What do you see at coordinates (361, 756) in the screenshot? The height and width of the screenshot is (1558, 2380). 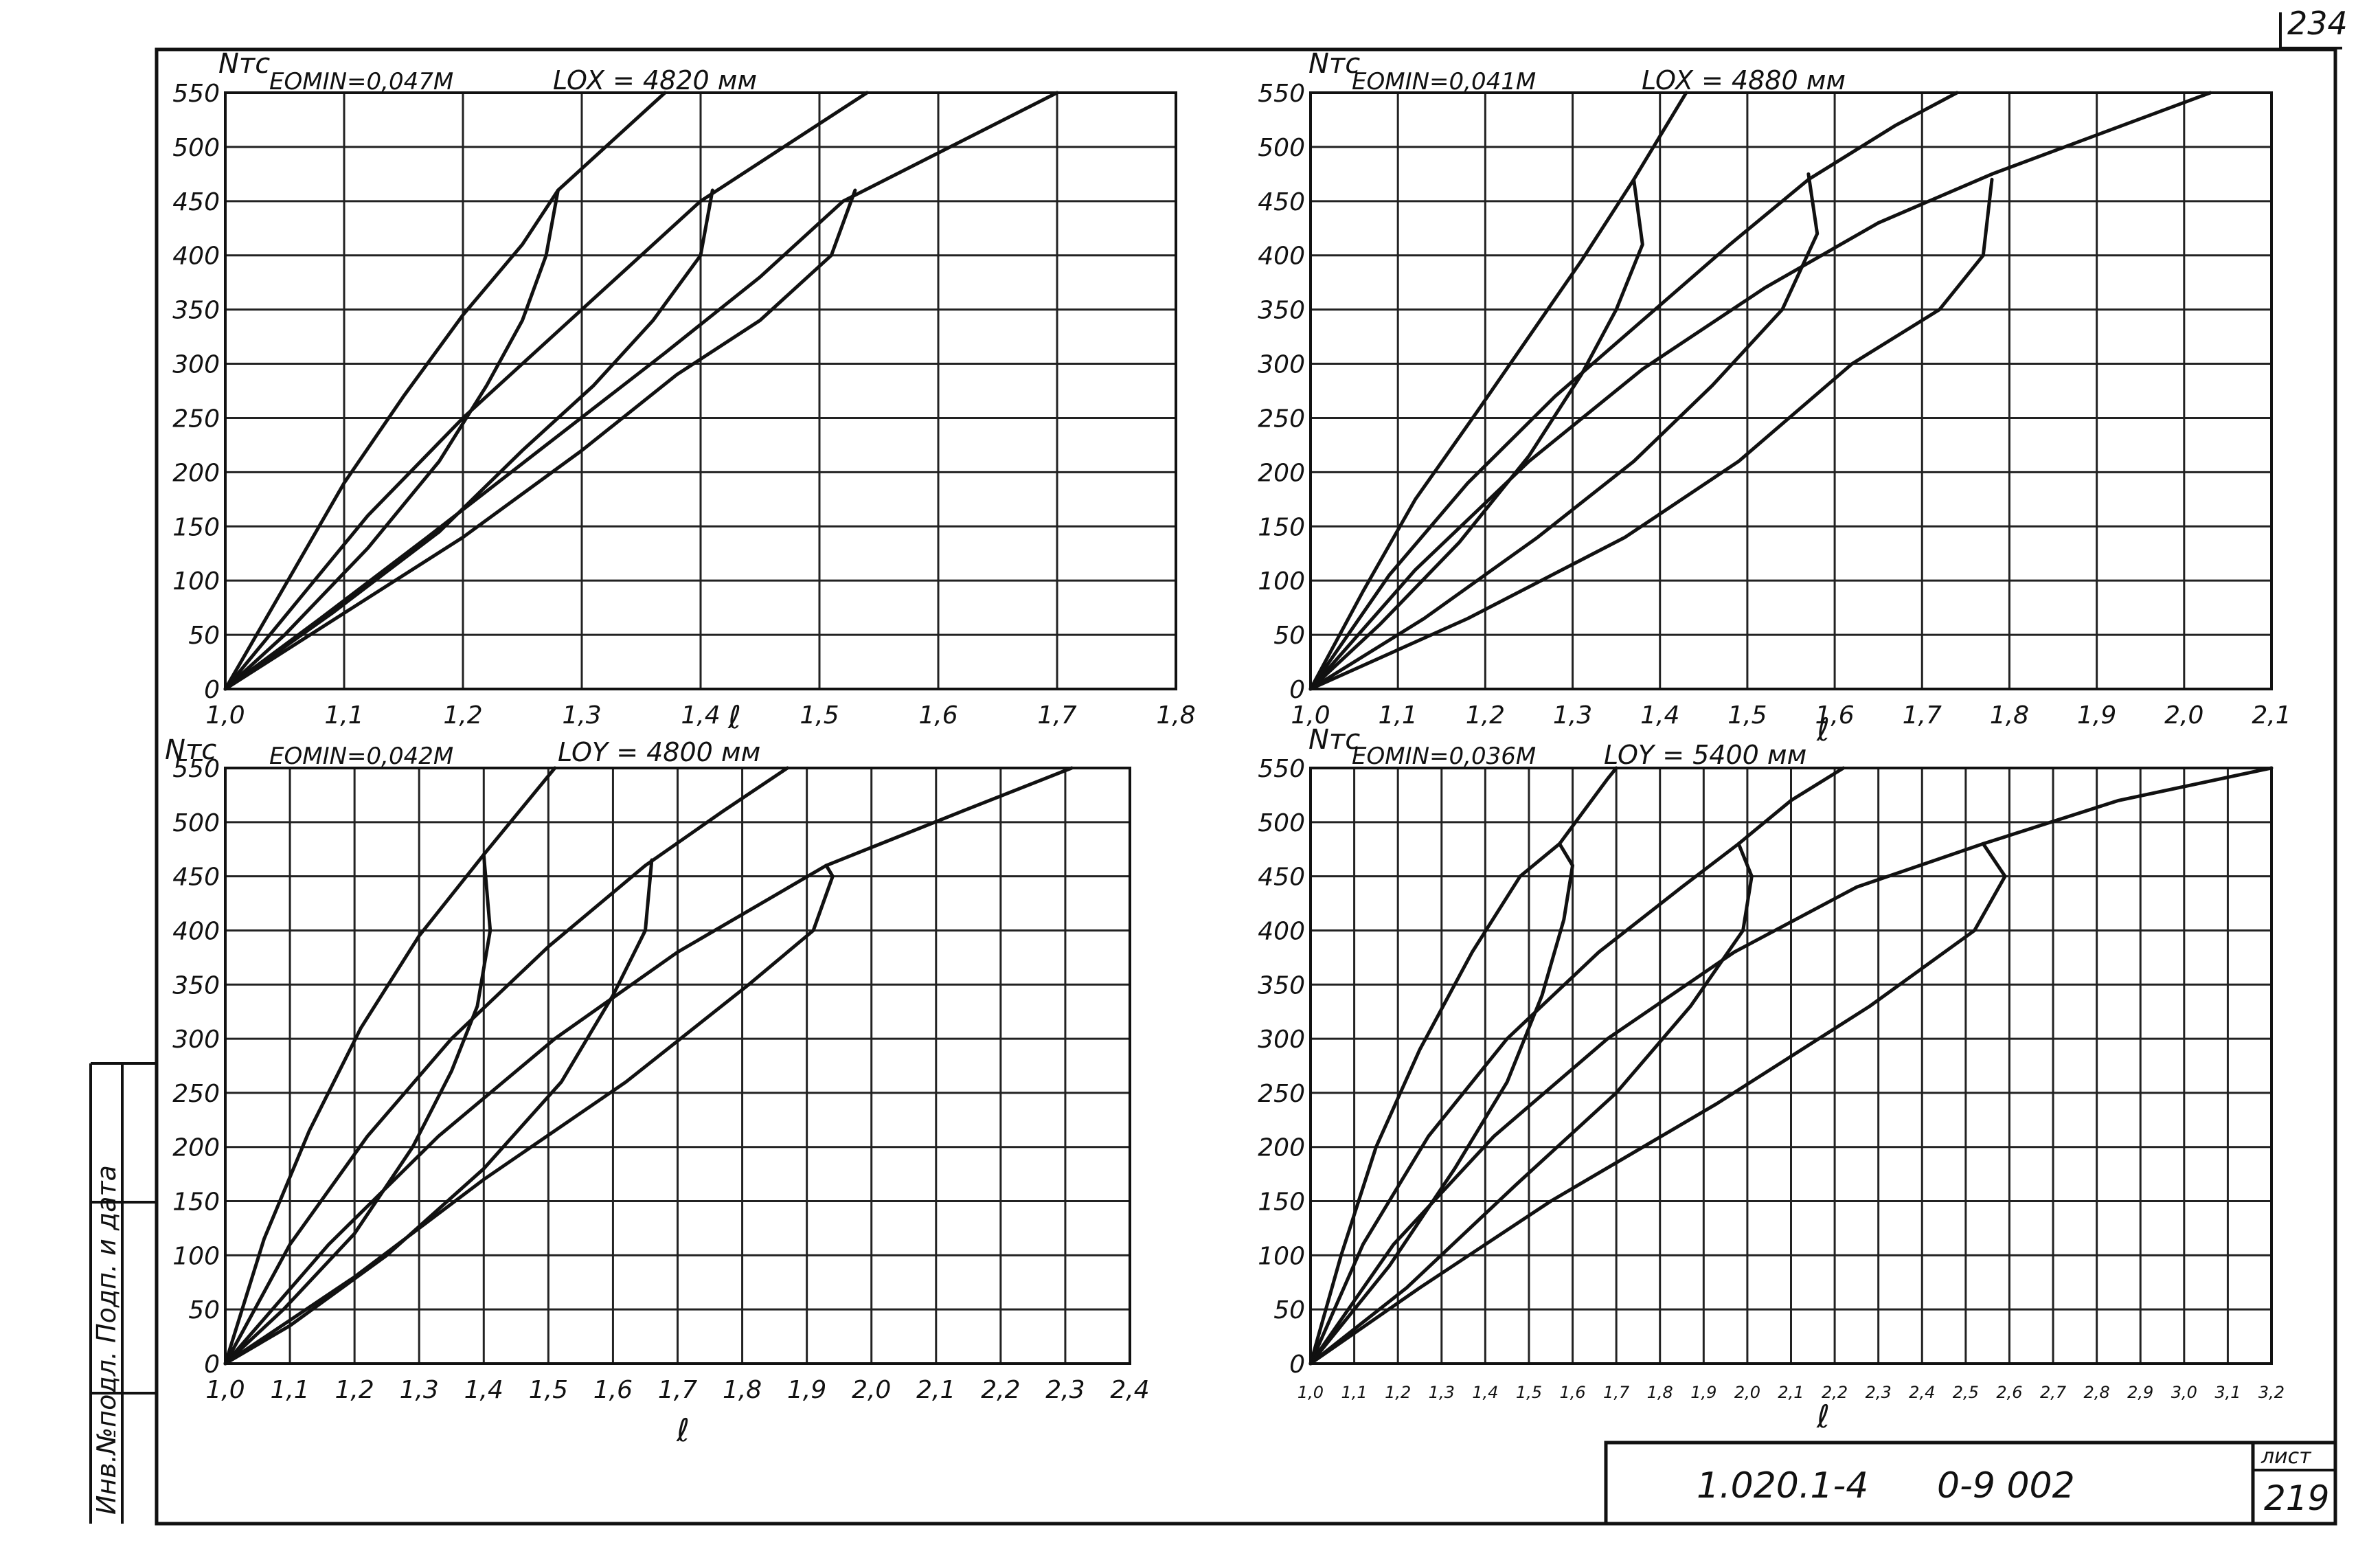 I see `eccentricity-label: EOMIN=0,042M` at bounding box center [361, 756].